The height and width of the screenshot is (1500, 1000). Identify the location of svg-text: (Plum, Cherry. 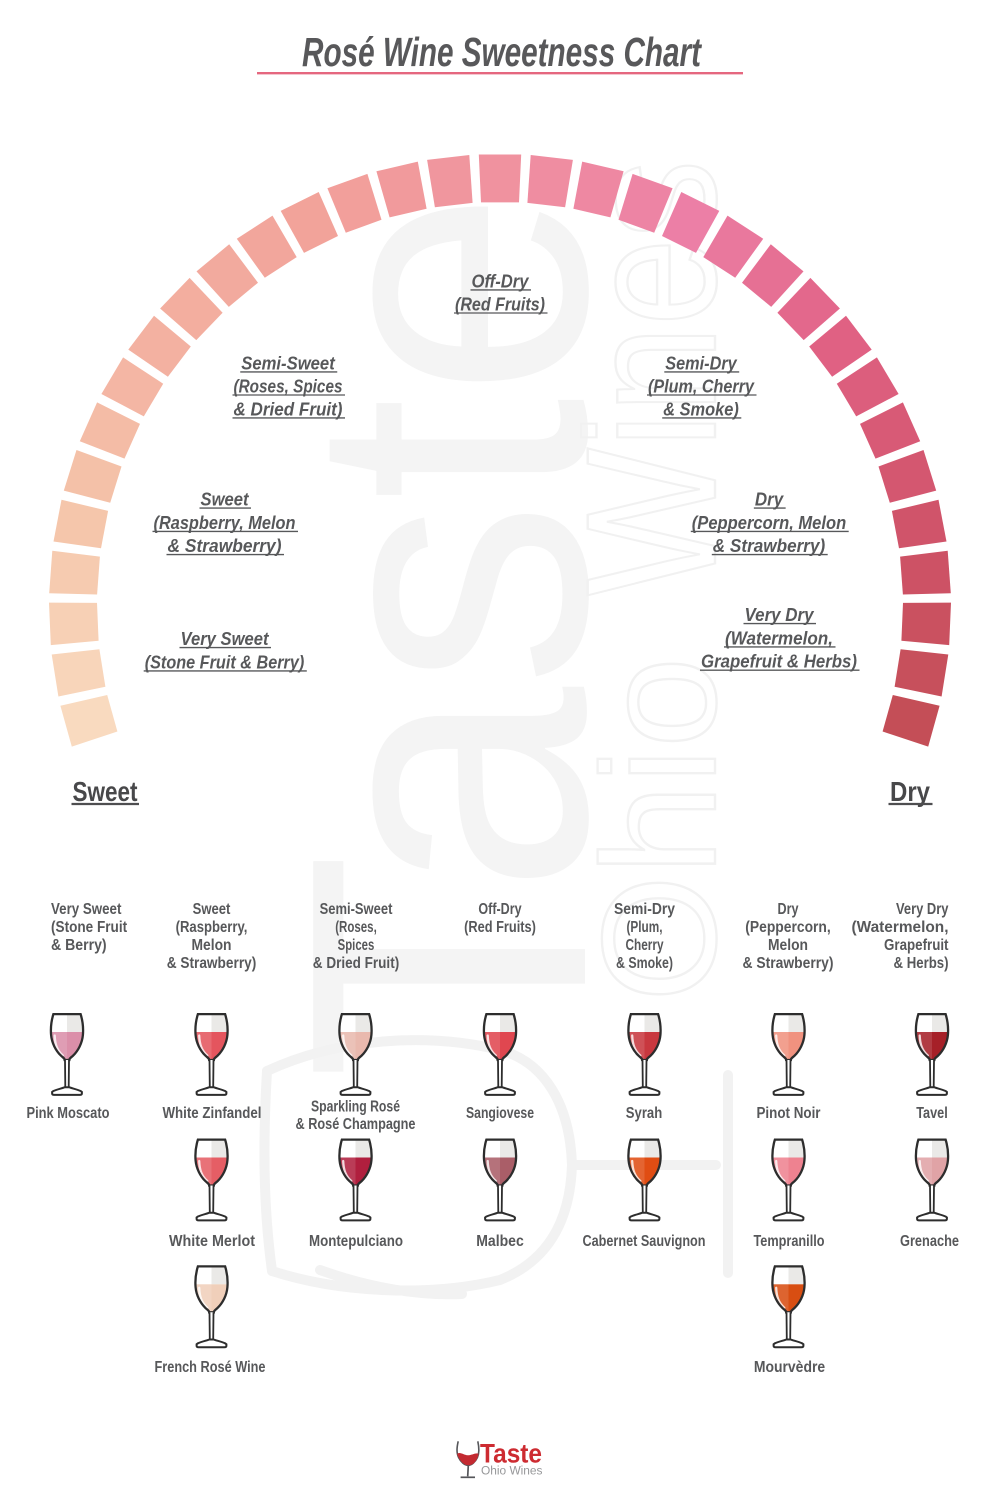
(701, 385).